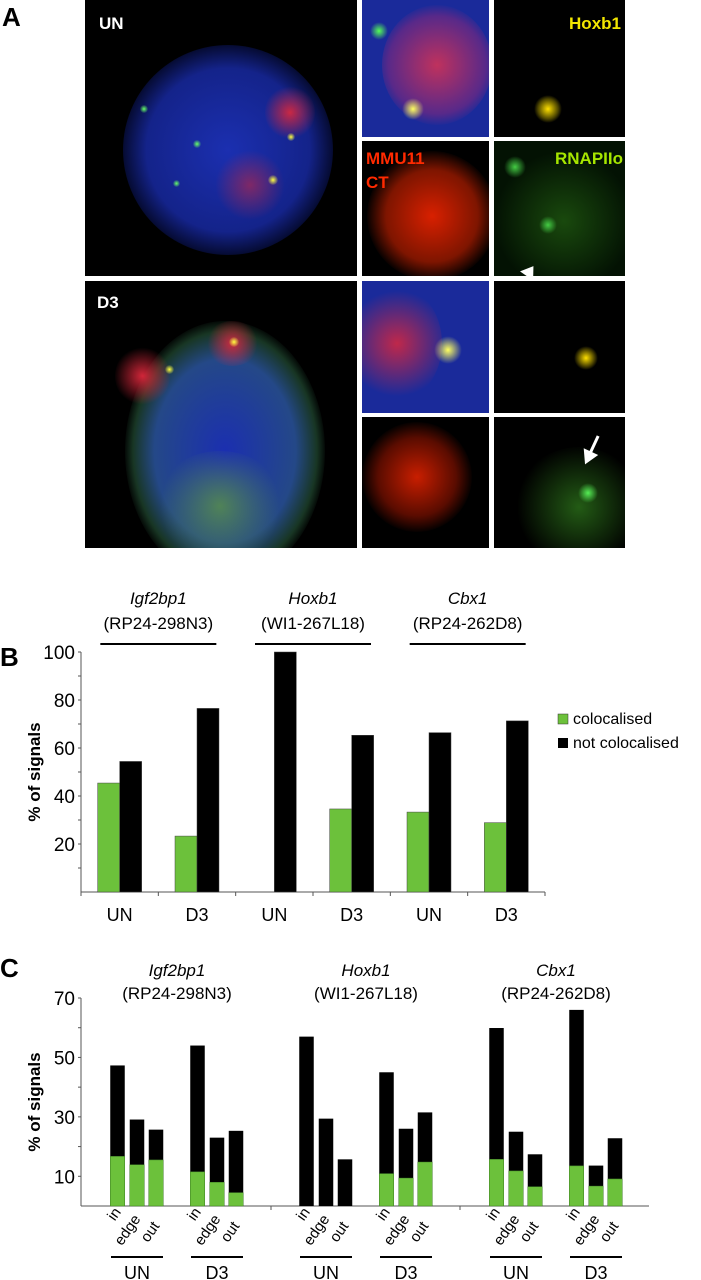  What do you see at coordinates (366, 993) in the screenshot?
I see `c-group-clone: (WI1-267L18)` at bounding box center [366, 993].